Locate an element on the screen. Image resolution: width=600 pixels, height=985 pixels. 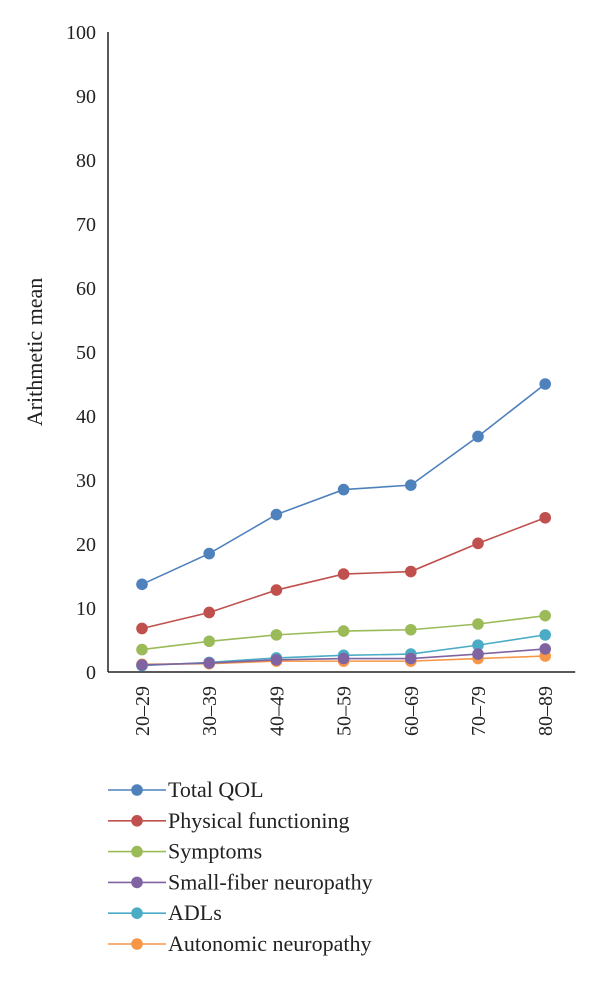
x-tick-label: 70–79 is located at coordinates (479, 711).